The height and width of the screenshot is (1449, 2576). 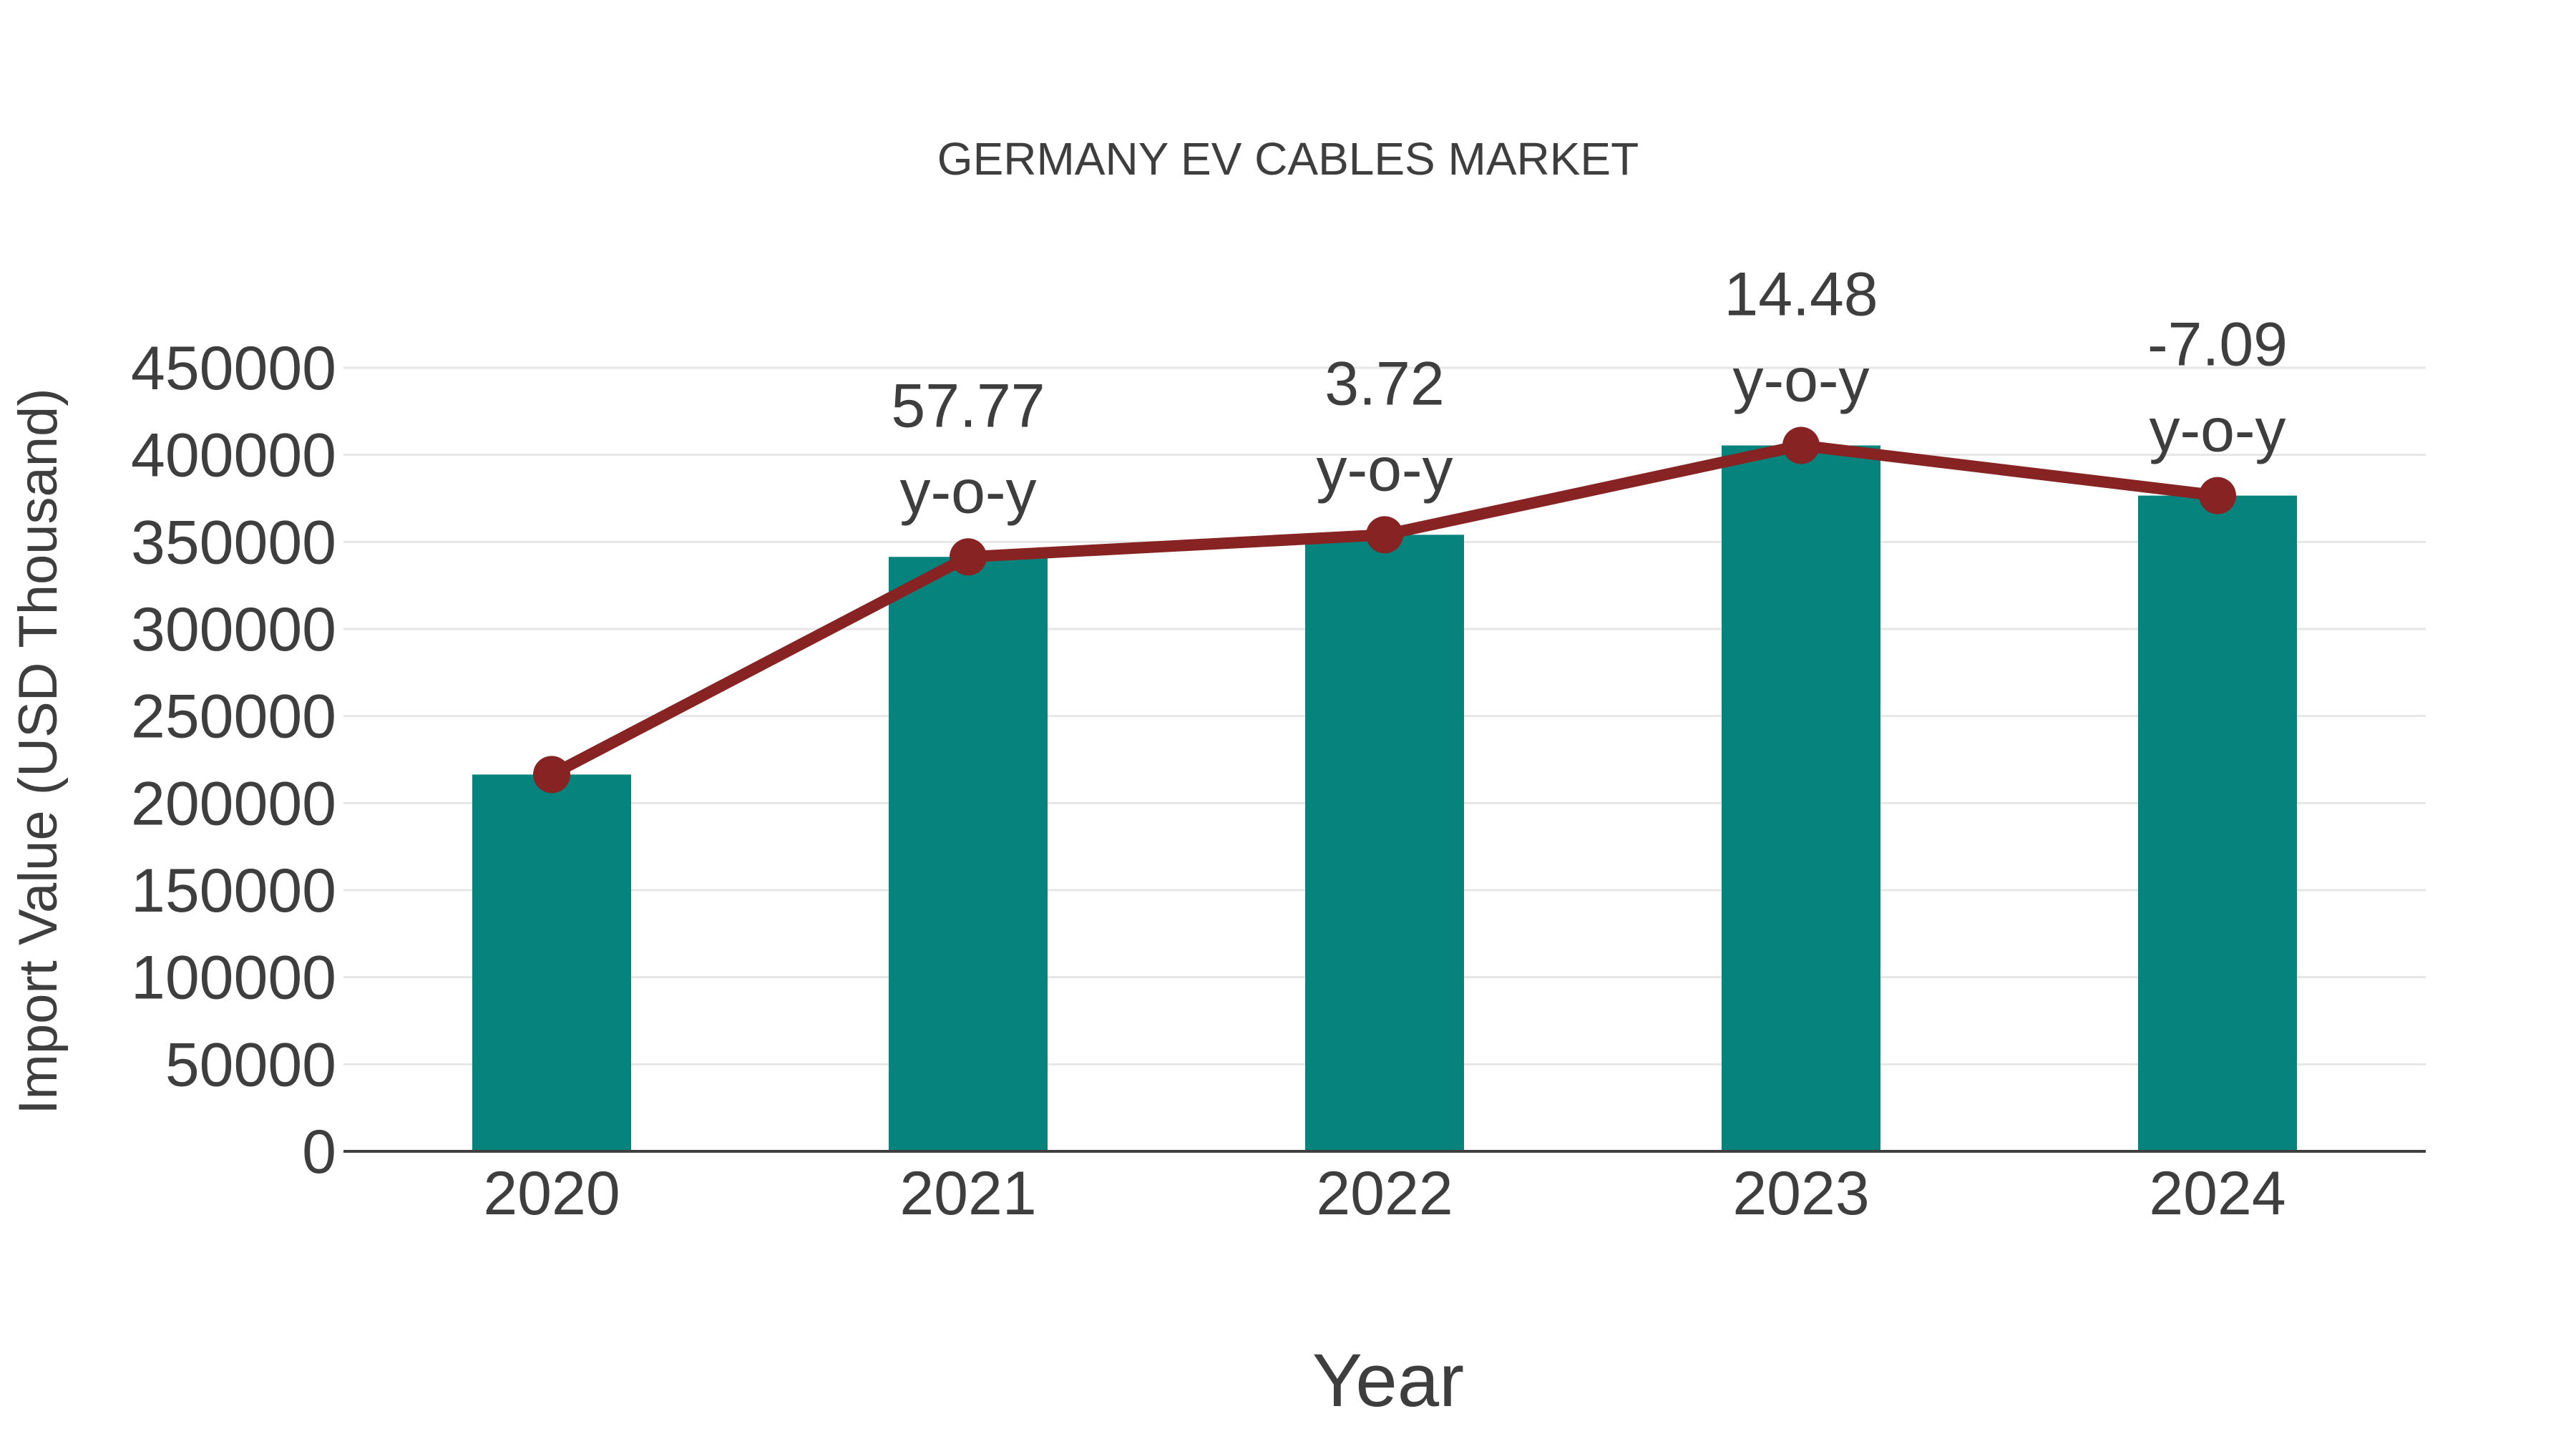 I want to click on yoy-suffix-2024: y-o-y, so click(x=2217, y=430).